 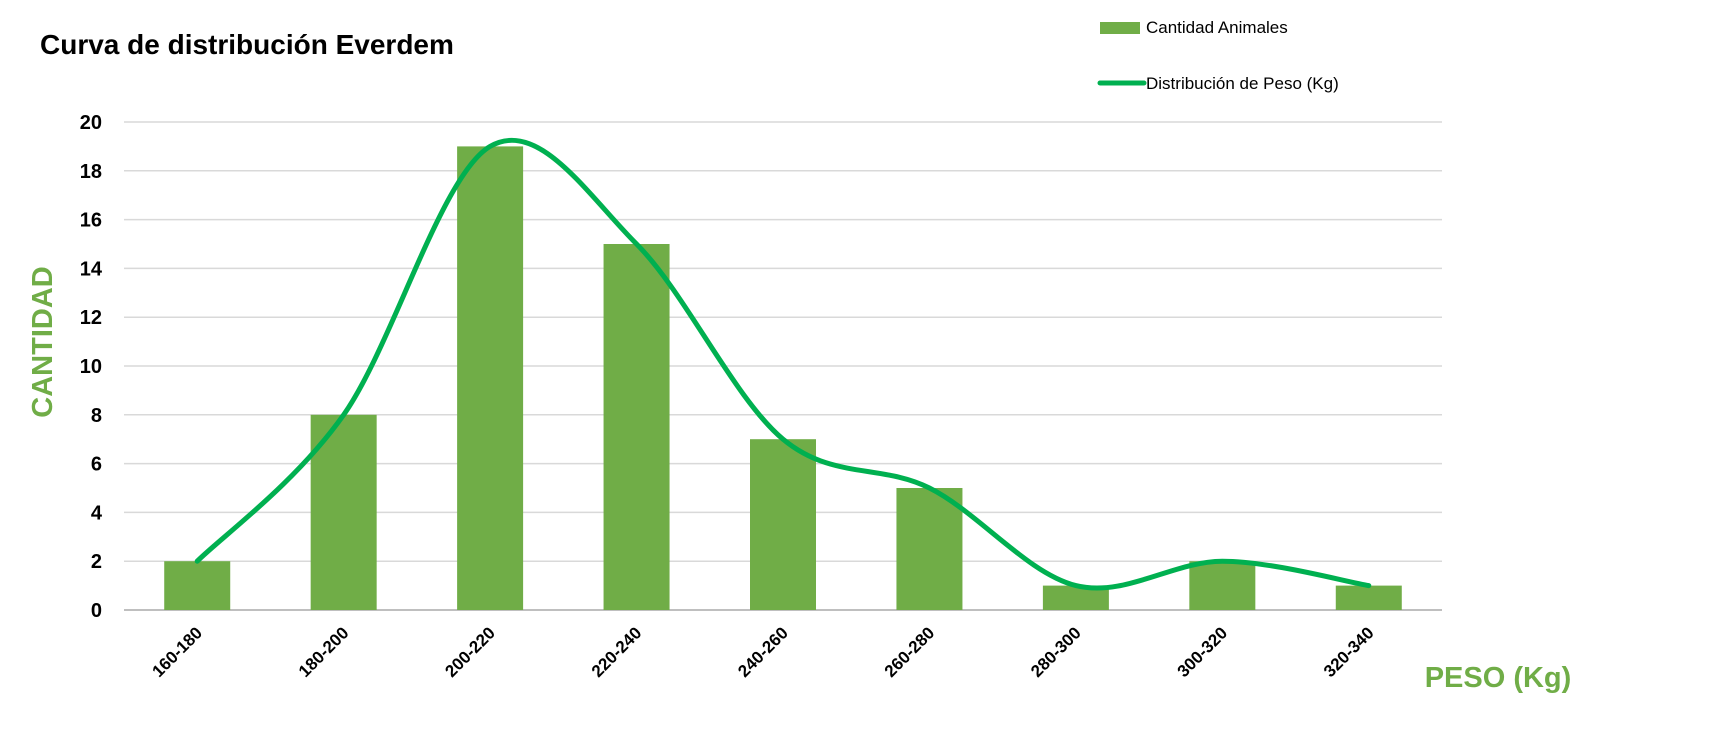 I want to click on x-tick-label: 200-220, so click(x=470, y=652).